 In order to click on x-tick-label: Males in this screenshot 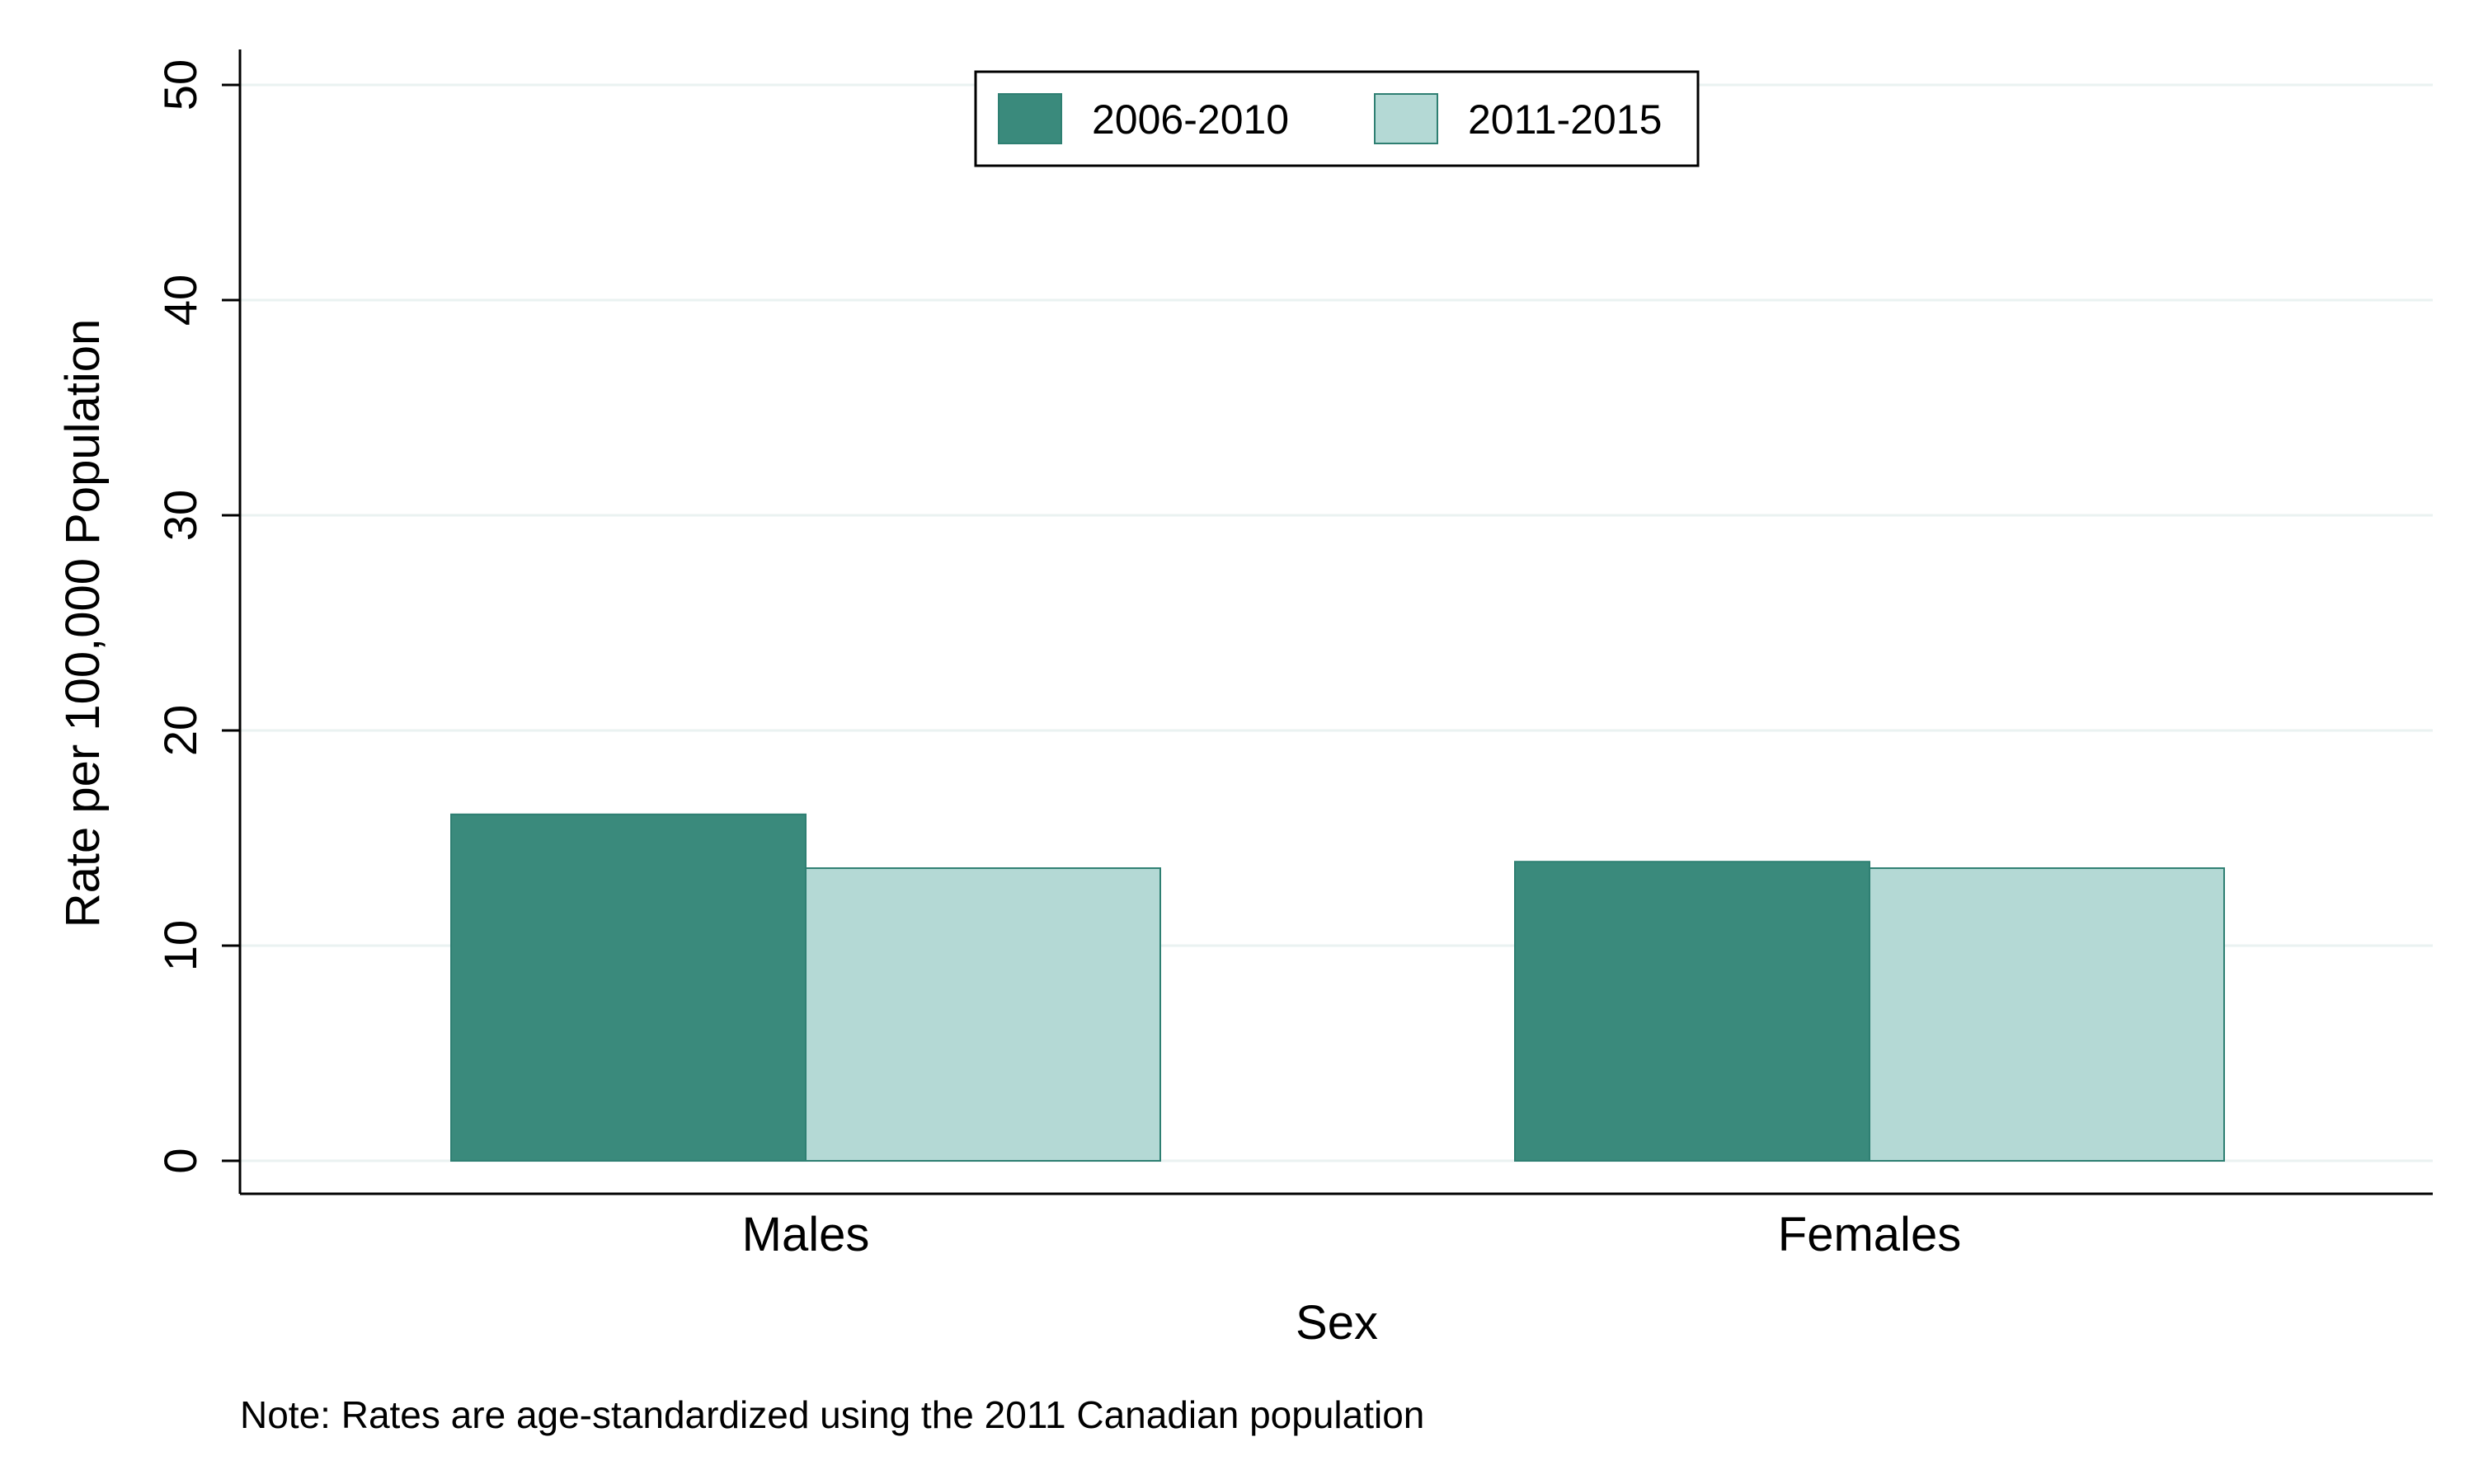, I will do `click(806, 1234)`.